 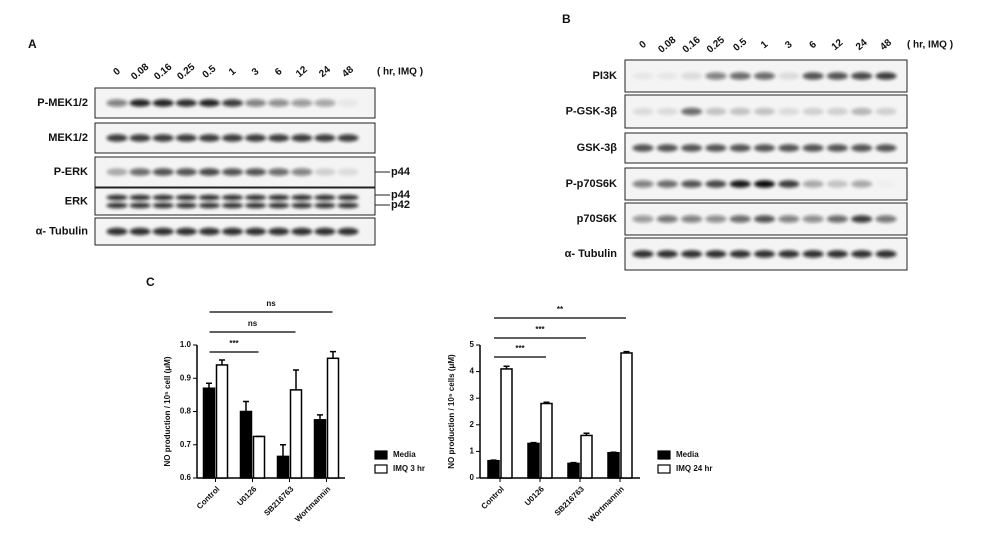 I want to click on blot-label: PI3K, so click(x=605, y=76).